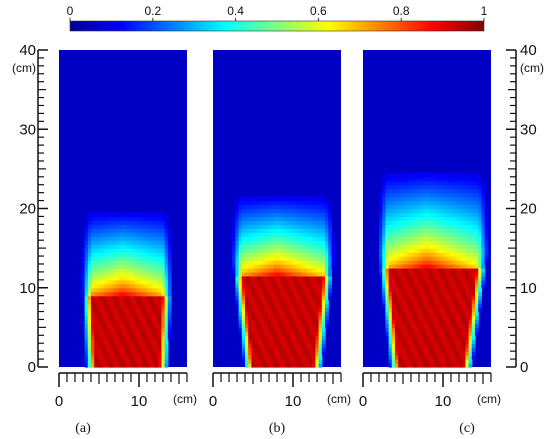  What do you see at coordinates (318, 11) in the screenshot?
I see `colorbar-tick-label: 0.6` at bounding box center [318, 11].